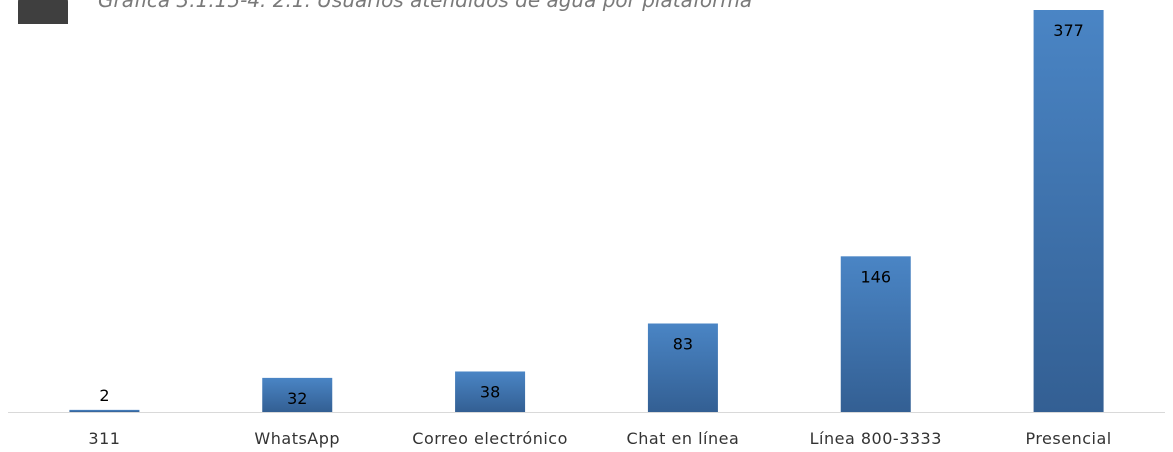 This screenshot has width=1173, height=452. What do you see at coordinates (297, 398) in the screenshot?
I see `data-label-whatsapp: 32` at bounding box center [297, 398].